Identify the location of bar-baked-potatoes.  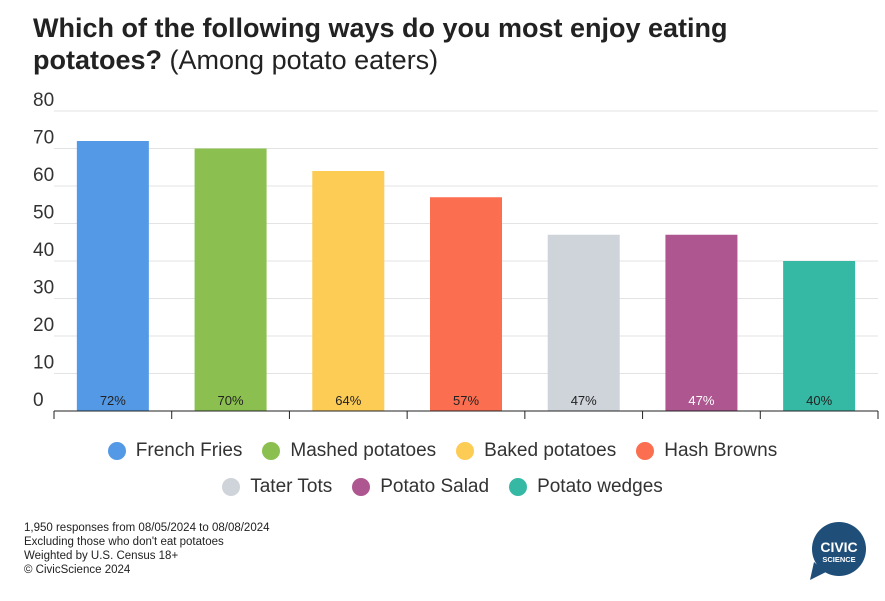
(348, 291).